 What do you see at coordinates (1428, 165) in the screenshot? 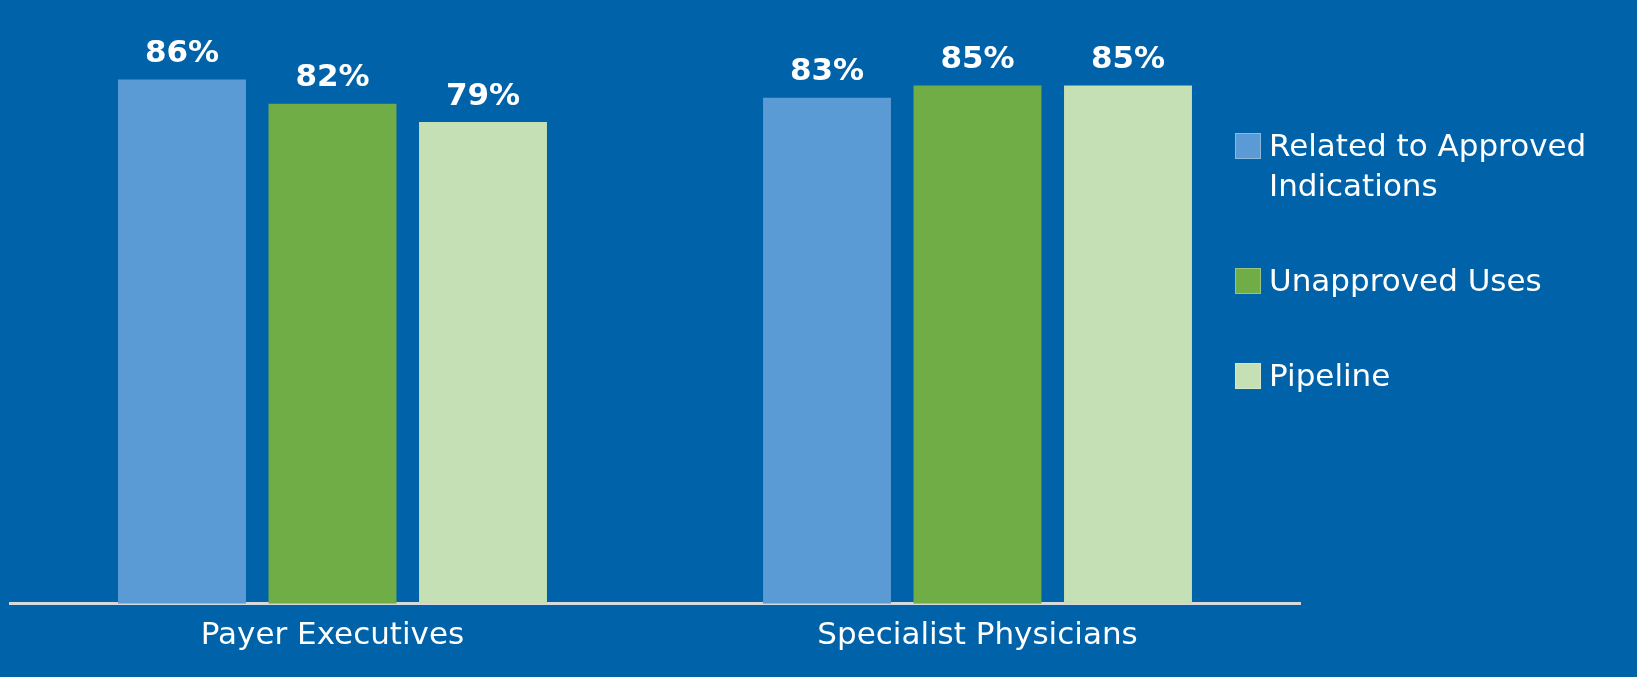
I see `legend-label: Related to Approved Indications` at bounding box center [1428, 165].